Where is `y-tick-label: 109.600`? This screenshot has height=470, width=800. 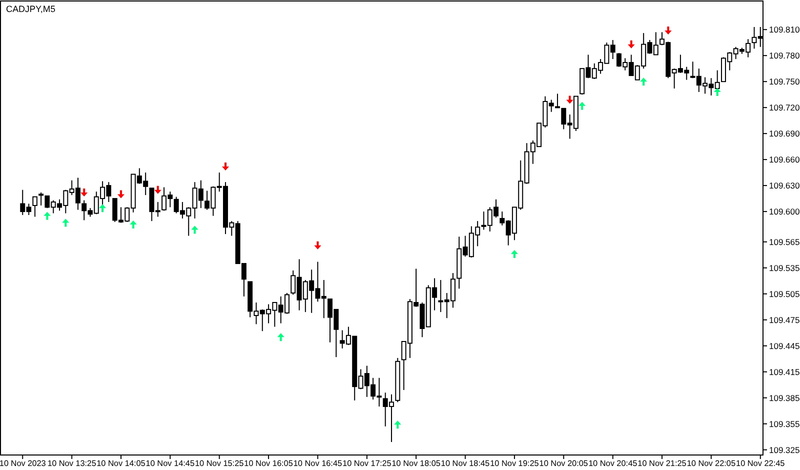 y-tick-label: 109.600 is located at coordinates (784, 211).